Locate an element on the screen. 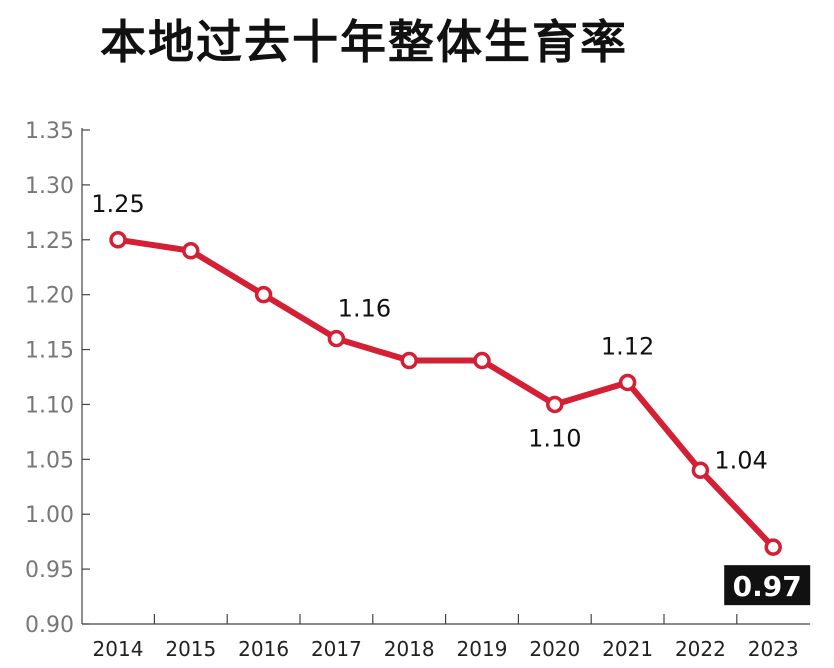 The height and width of the screenshot is (668, 834). y-tick-label: 1.20 is located at coordinates (49, 296).